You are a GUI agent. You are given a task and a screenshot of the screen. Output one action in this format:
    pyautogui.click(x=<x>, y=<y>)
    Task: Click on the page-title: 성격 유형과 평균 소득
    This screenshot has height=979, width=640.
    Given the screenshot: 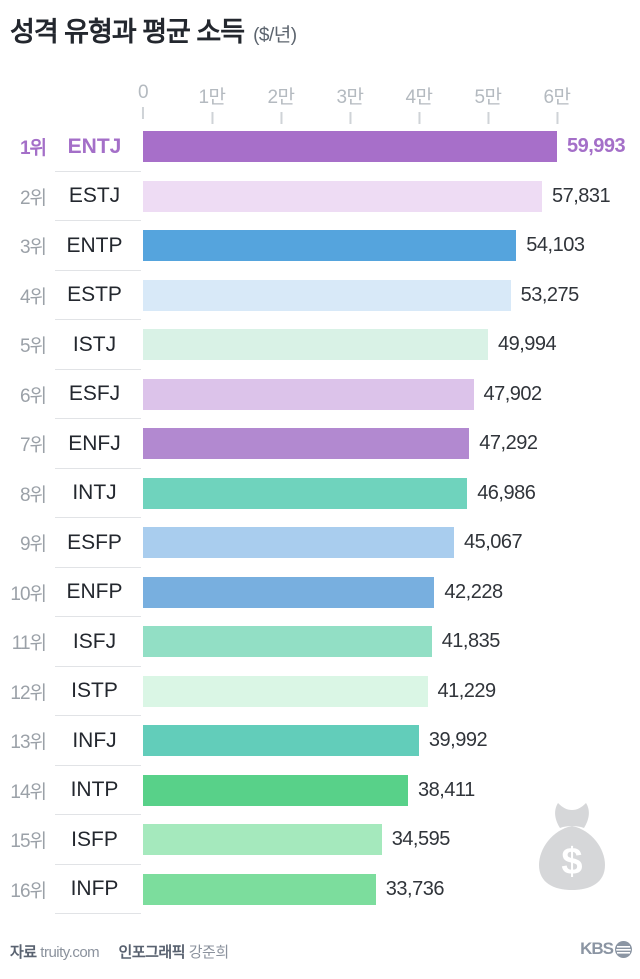 What is the action you would take?
    pyautogui.click(x=127, y=32)
    